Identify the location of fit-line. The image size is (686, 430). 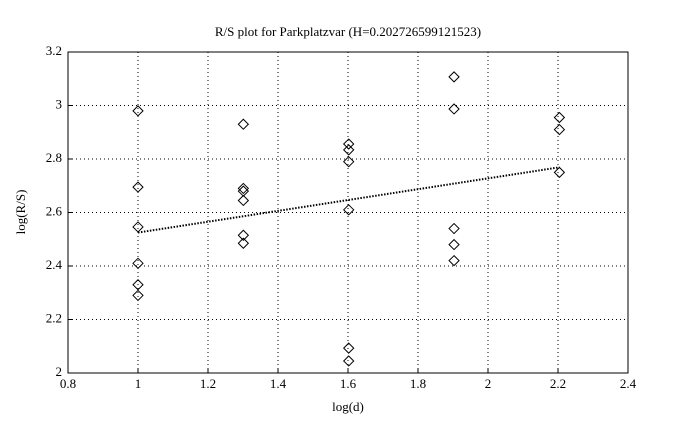
(348, 200).